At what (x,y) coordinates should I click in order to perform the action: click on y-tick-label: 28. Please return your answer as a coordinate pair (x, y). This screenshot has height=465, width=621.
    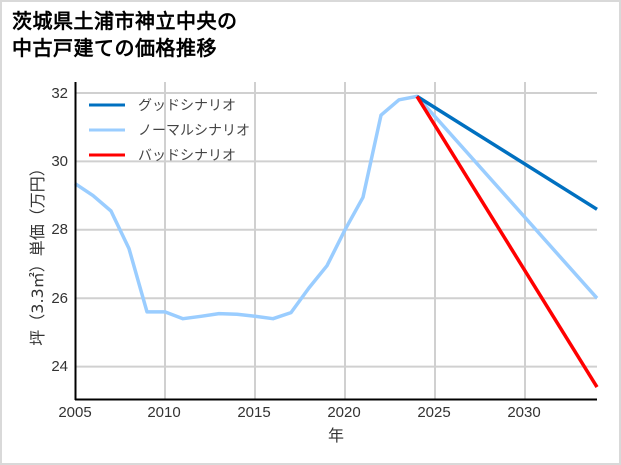
    Looking at the image, I should click on (59, 229).